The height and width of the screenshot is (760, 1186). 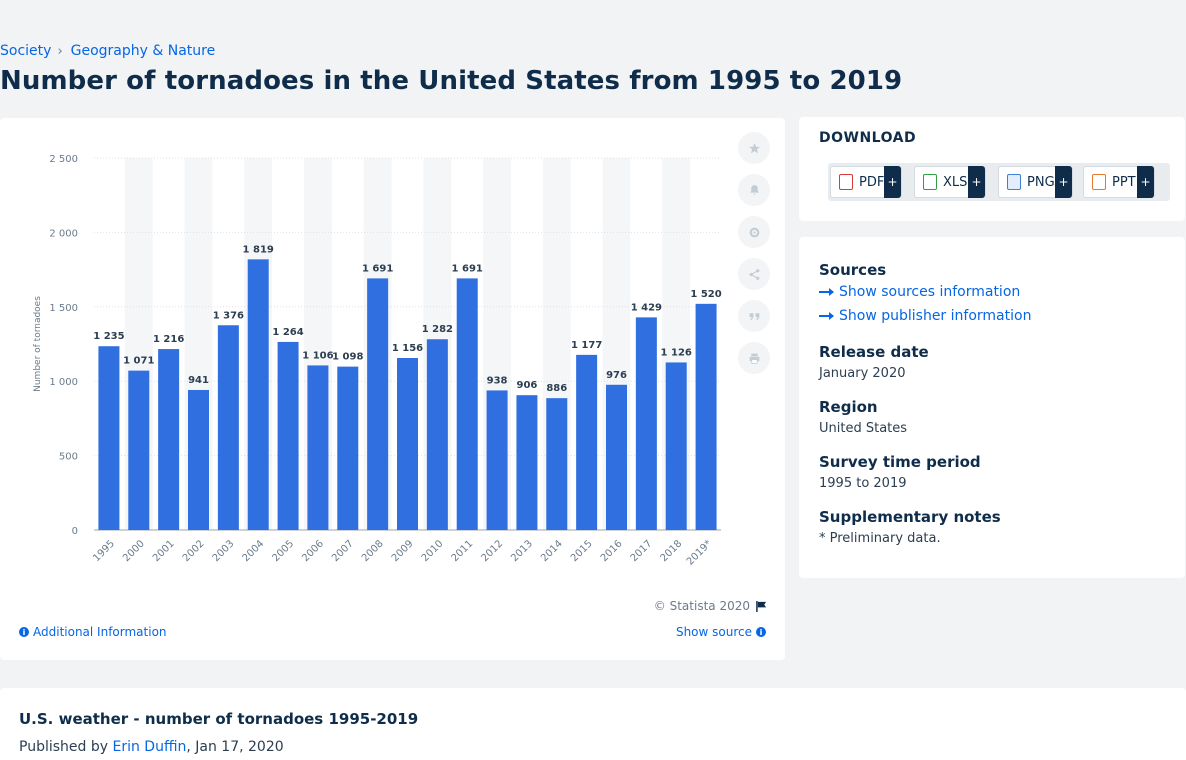 What do you see at coordinates (93, 632) in the screenshot?
I see `additional-information-link: i Additional Information` at bounding box center [93, 632].